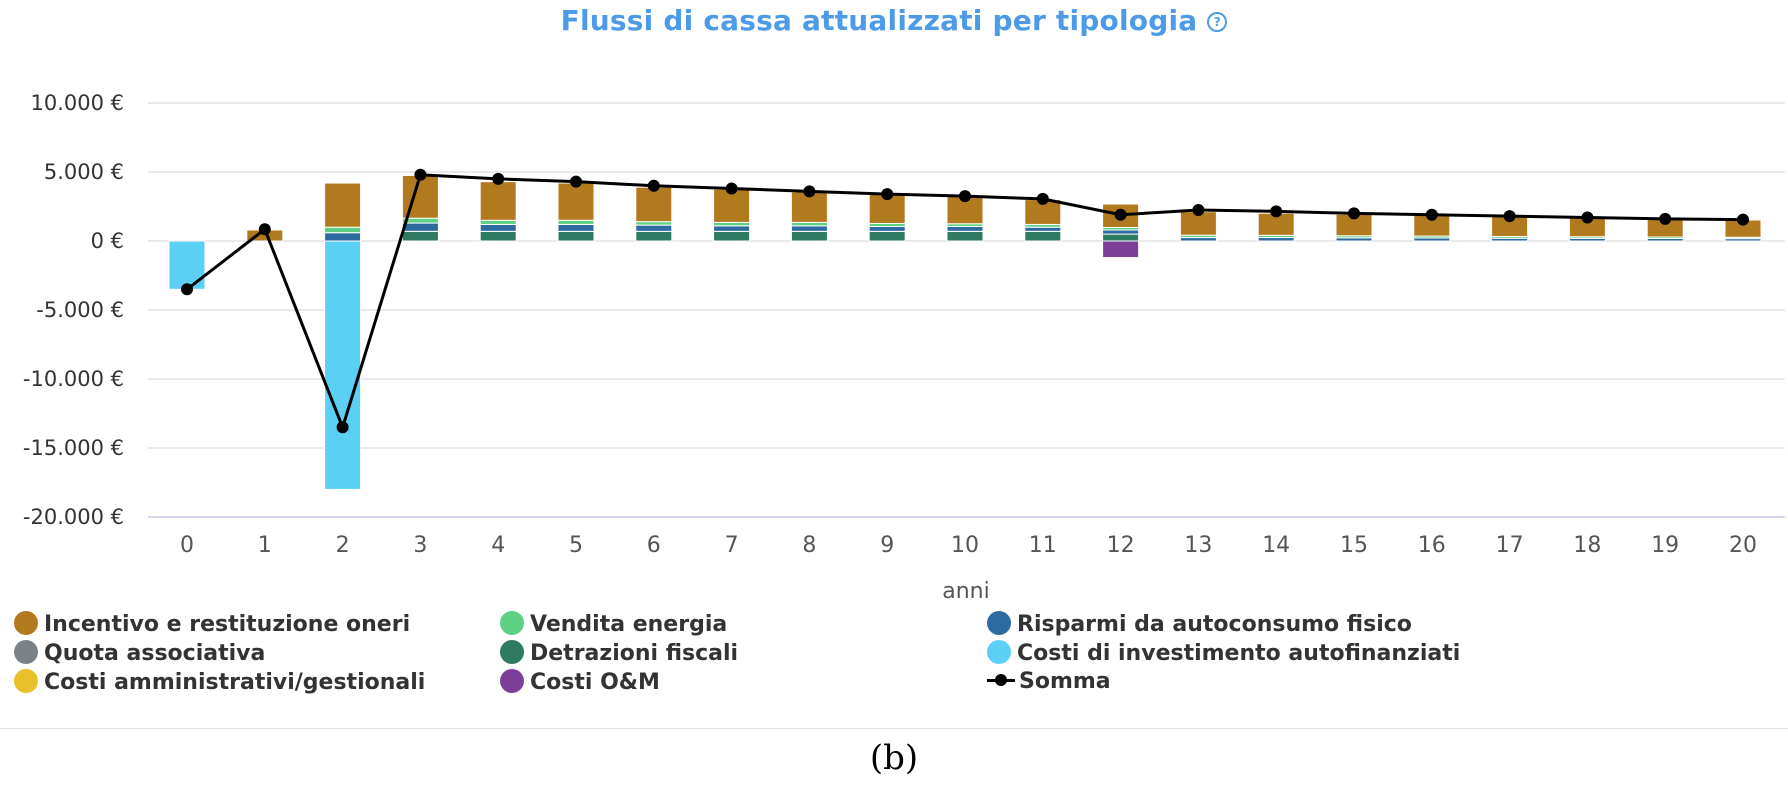 The height and width of the screenshot is (789, 1788). What do you see at coordinates (576, 545) in the screenshot?
I see `x-tick-label: 5` at bounding box center [576, 545].